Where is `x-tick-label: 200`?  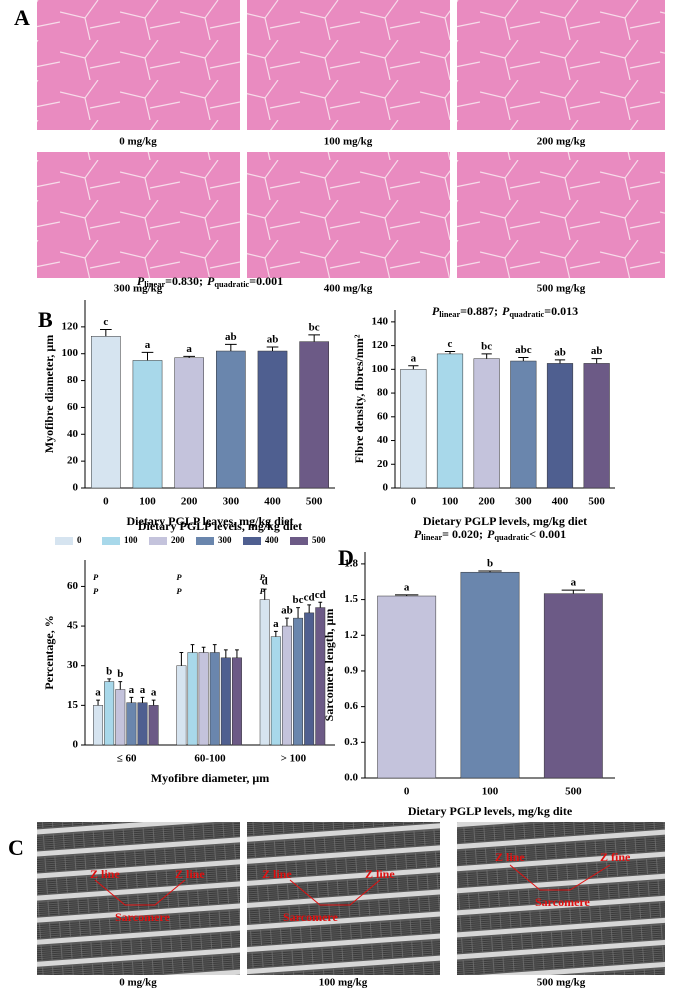 x-tick-label: 200 is located at coordinates (189, 502).